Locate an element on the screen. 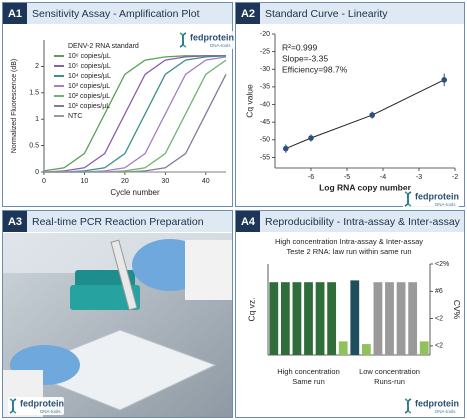 The image size is (467, 420). legend-label: NTC is located at coordinates (75, 116).